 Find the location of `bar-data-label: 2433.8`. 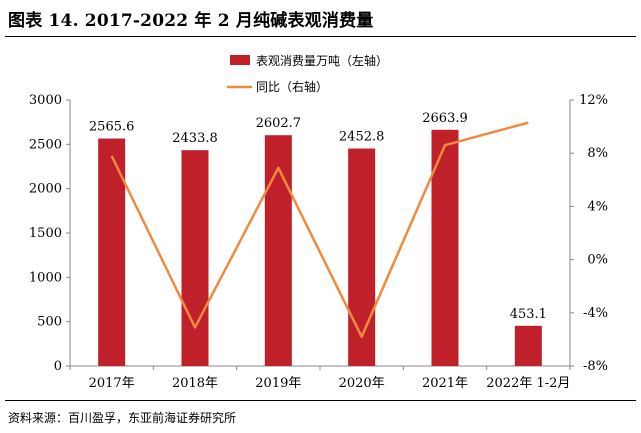

bar-data-label: 2433.8 is located at coordinates (195, 138).